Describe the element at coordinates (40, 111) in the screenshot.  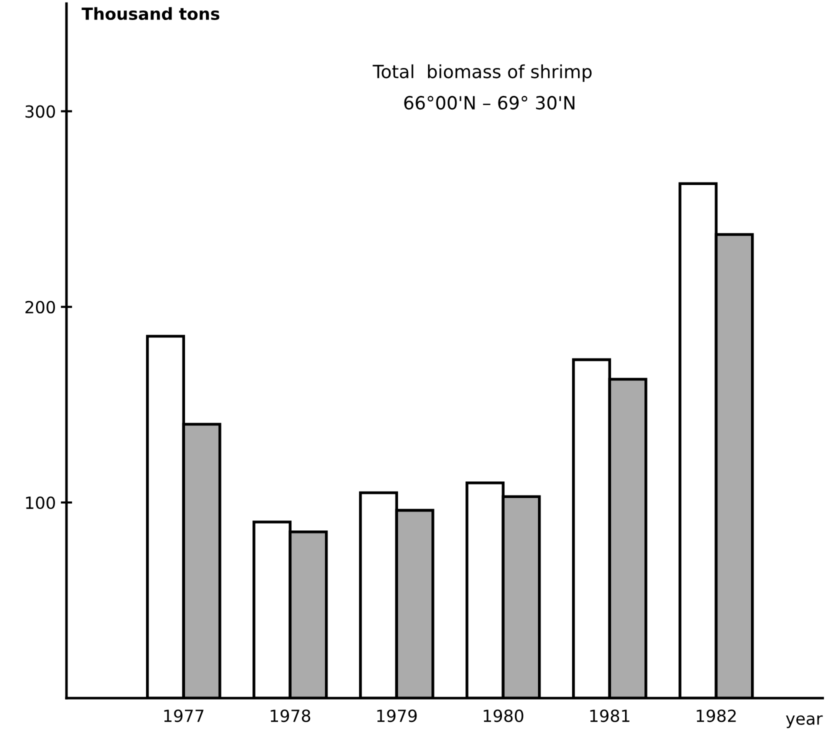
I see `y-tick-label: 300` at that location.